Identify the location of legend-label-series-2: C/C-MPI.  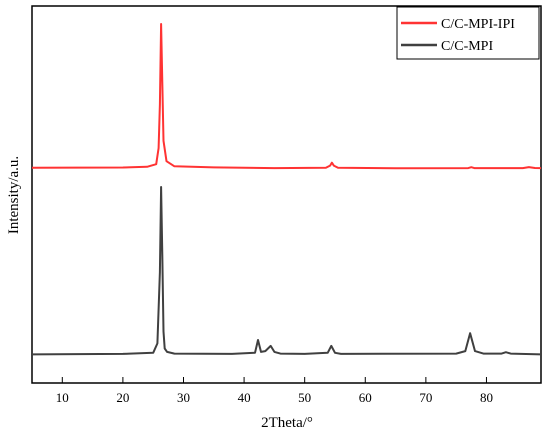
(467, 46).